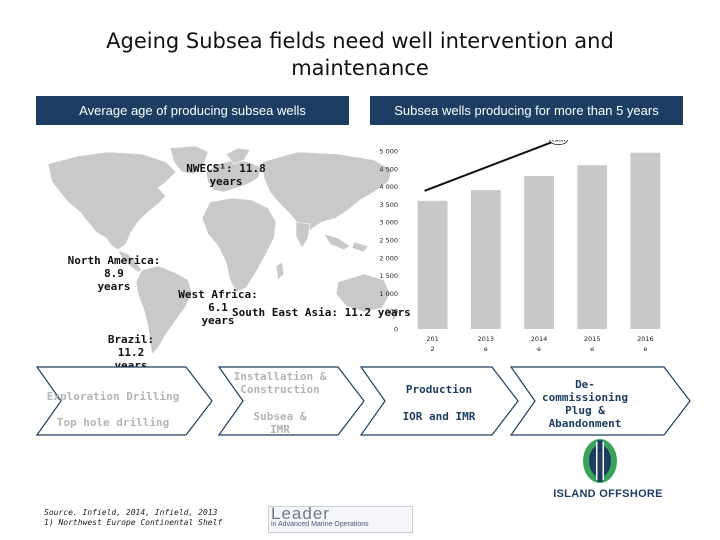  What do you see at coordinates (114, 273) in the screenshot?
I see `map-label-north-america: North America: 8.9 years` at bounding box center [114, 273].